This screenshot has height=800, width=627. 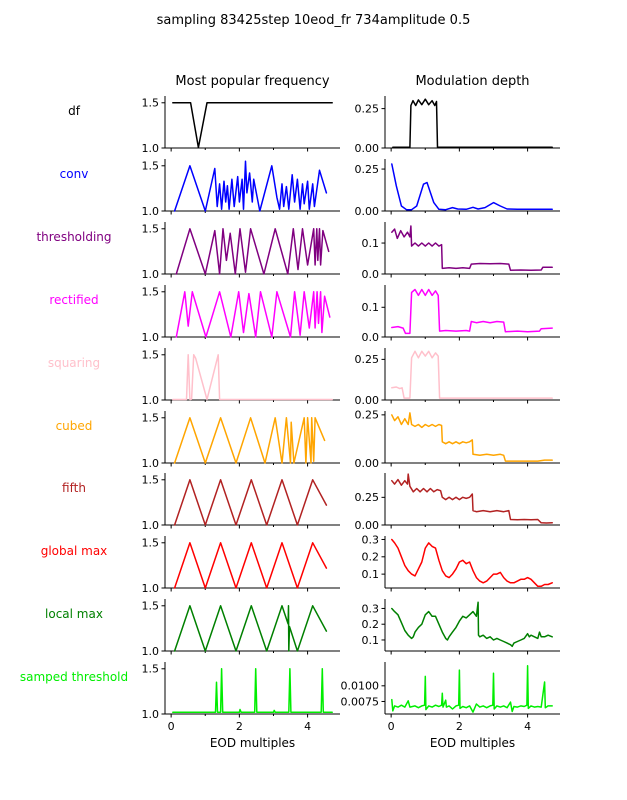 What do you see at coordinates (74, 551) in the screenshot?
I see `row-label-global-max: global max` at bounding box center [74, 551].